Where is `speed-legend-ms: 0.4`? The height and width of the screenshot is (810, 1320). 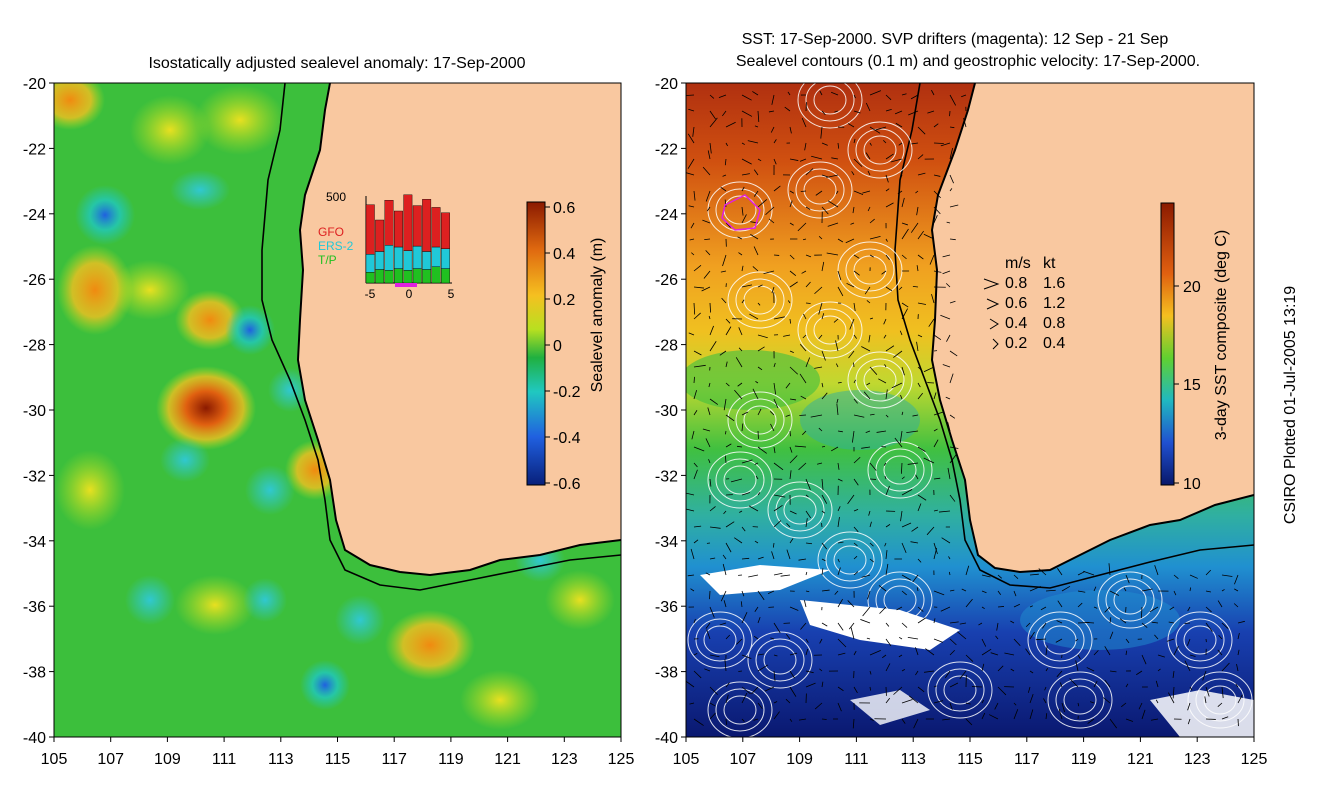 speed-legend-ms: 0.4 is located at coordinates (1016, 323).